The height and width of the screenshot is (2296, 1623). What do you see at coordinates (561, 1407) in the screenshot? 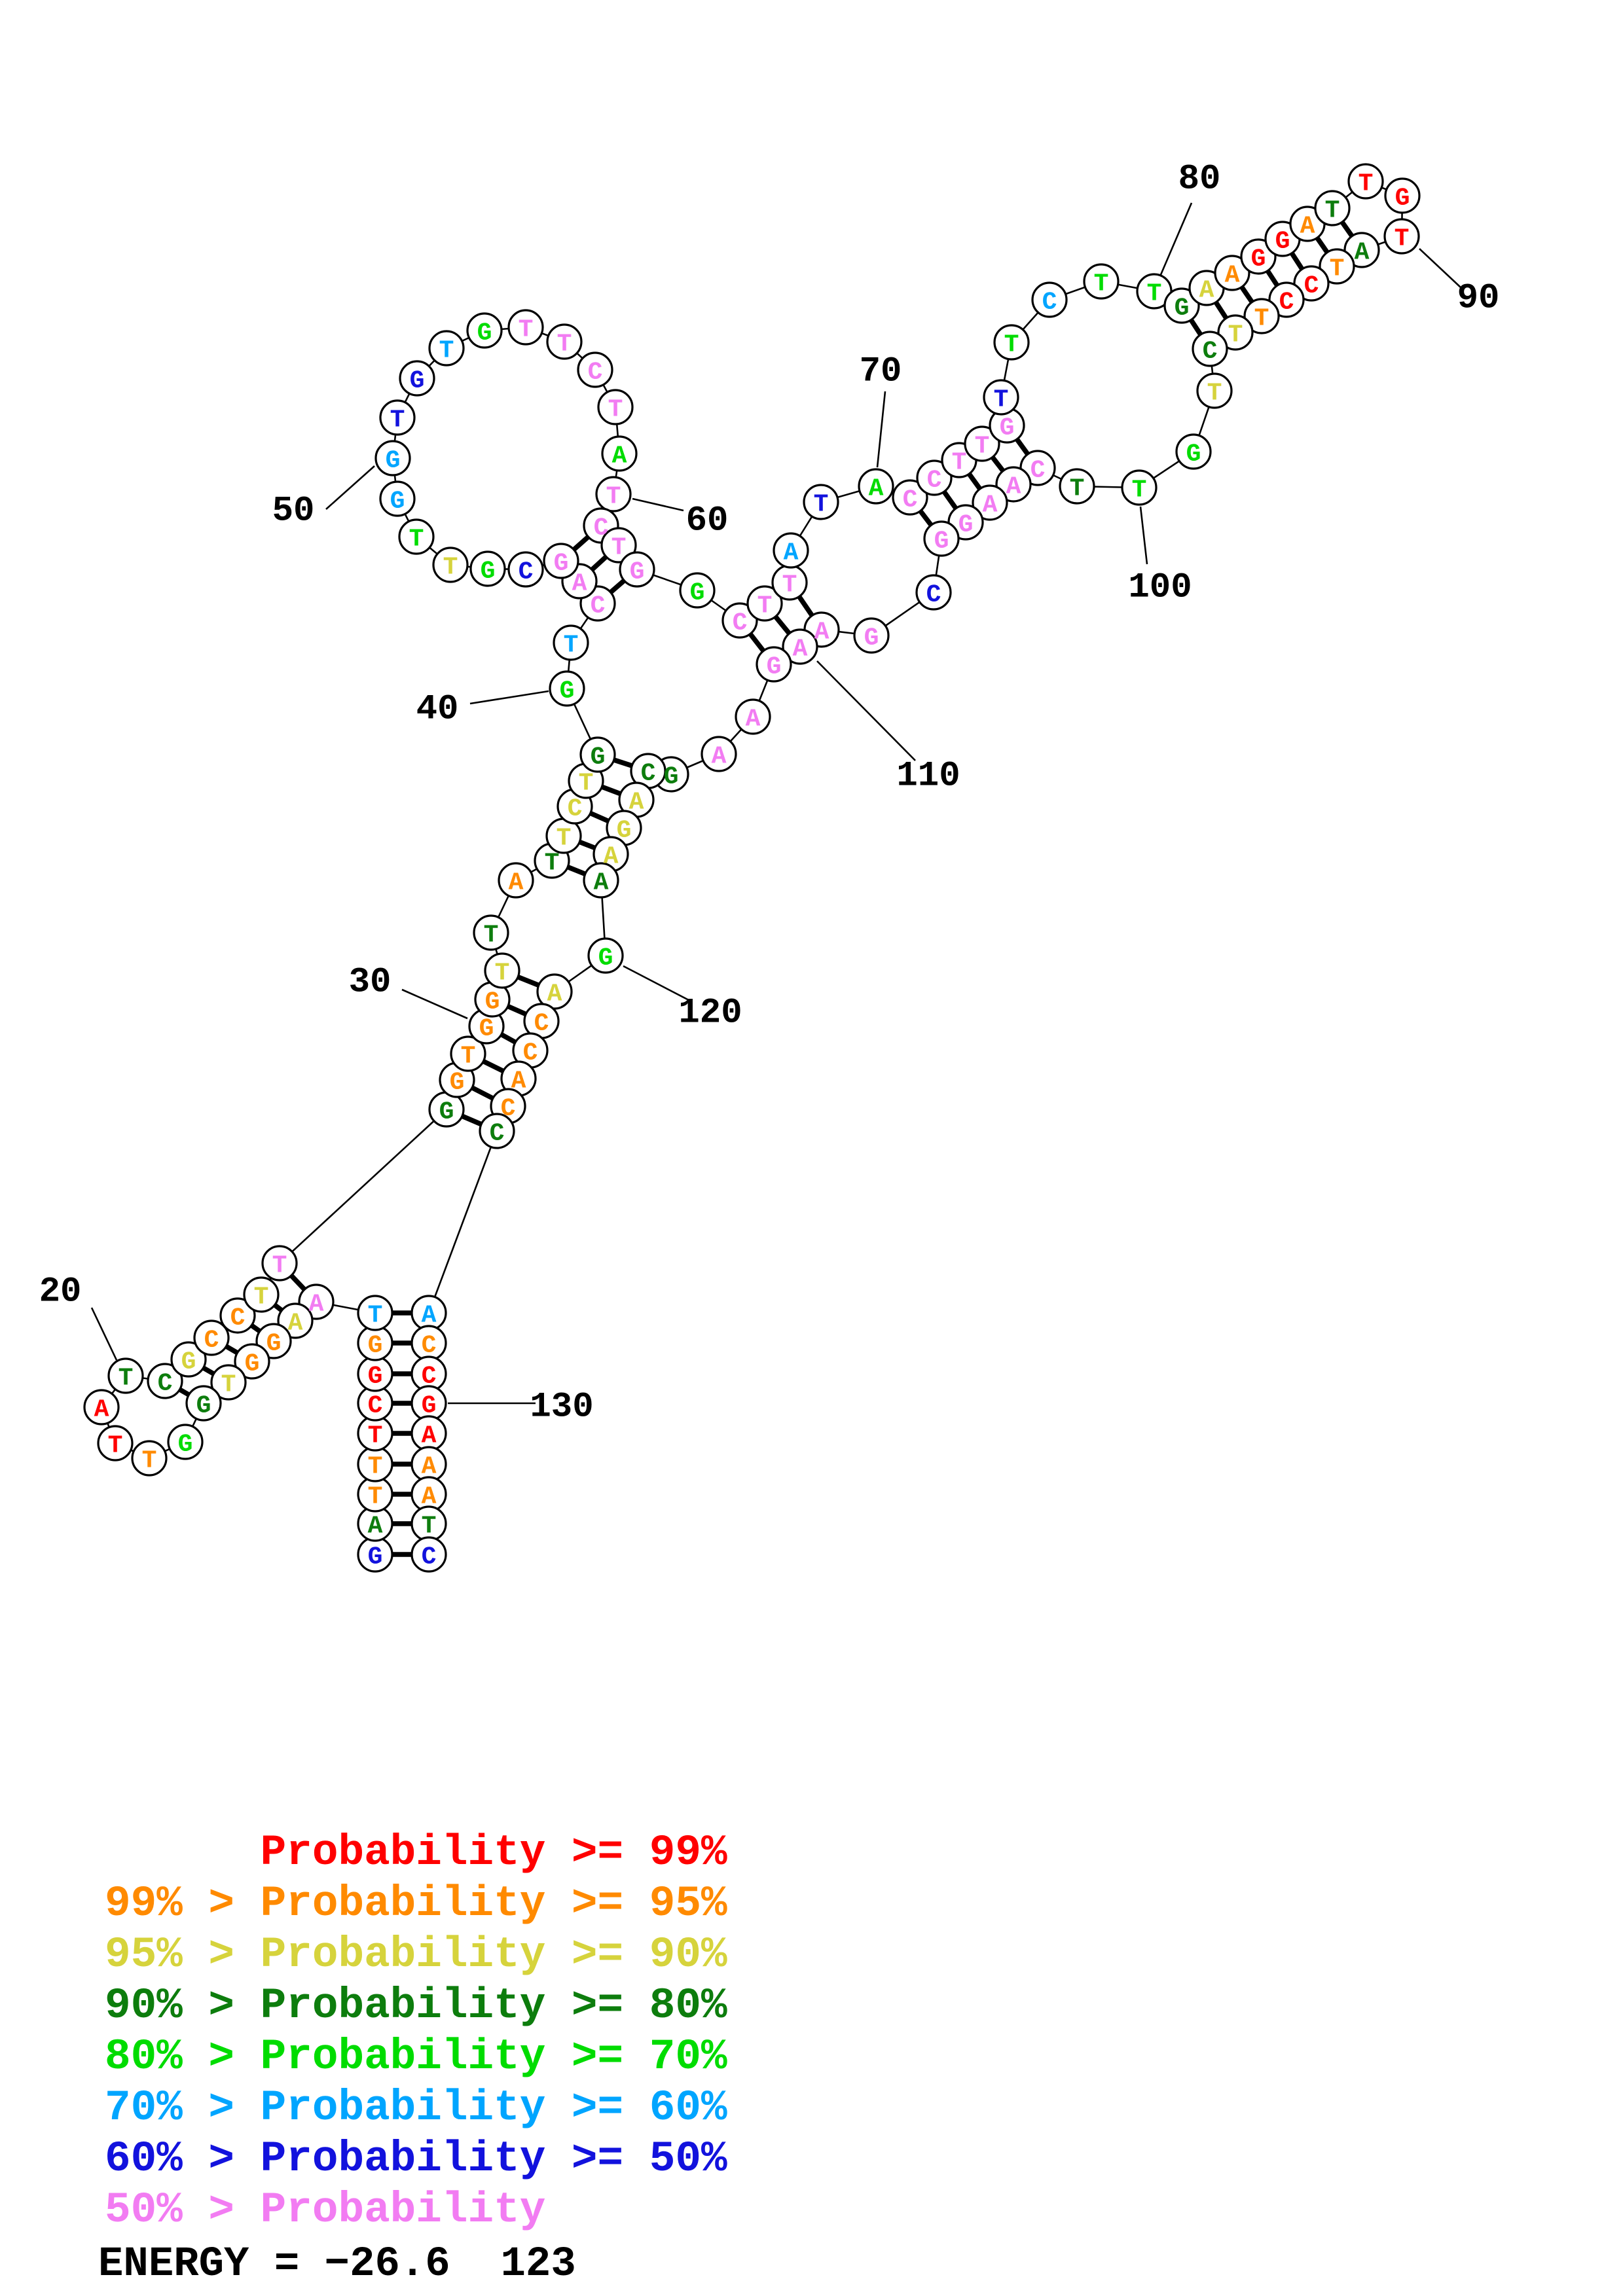
I see `position-label: 130` at bounding box center [561, 1407].